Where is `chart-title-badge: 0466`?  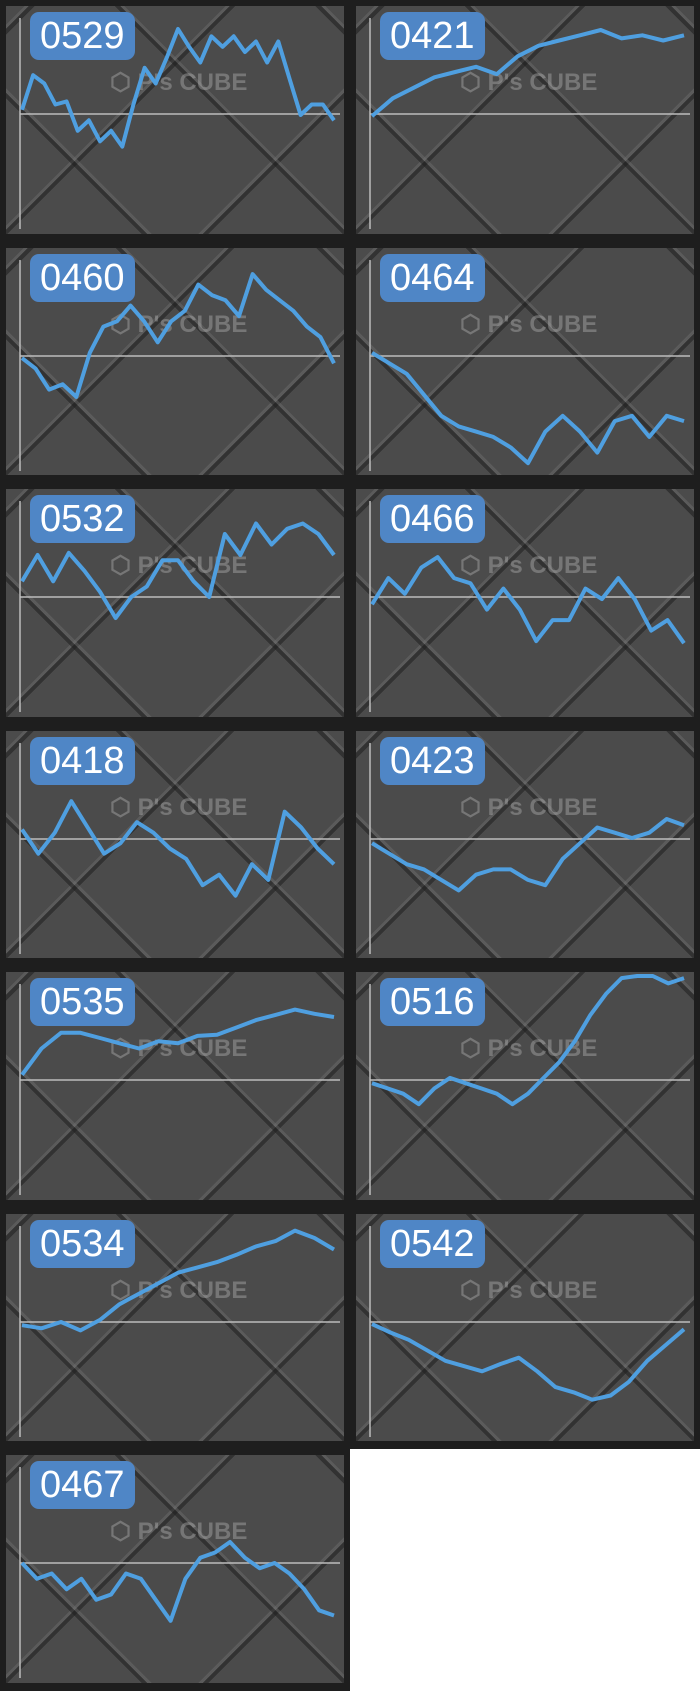
chart-title-badge: 0466 is located at coordinates (432, 519).